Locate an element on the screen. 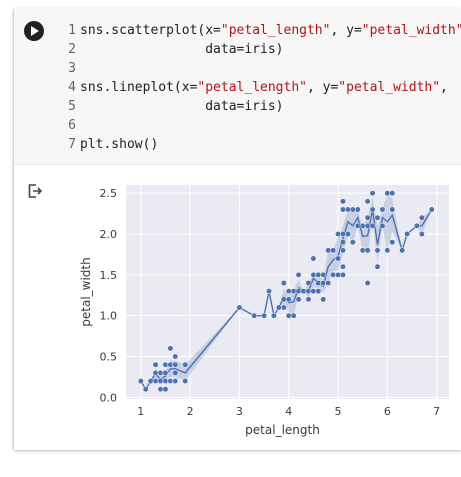  code-line: 5 data=iris) is located at coordinates (256, 106).